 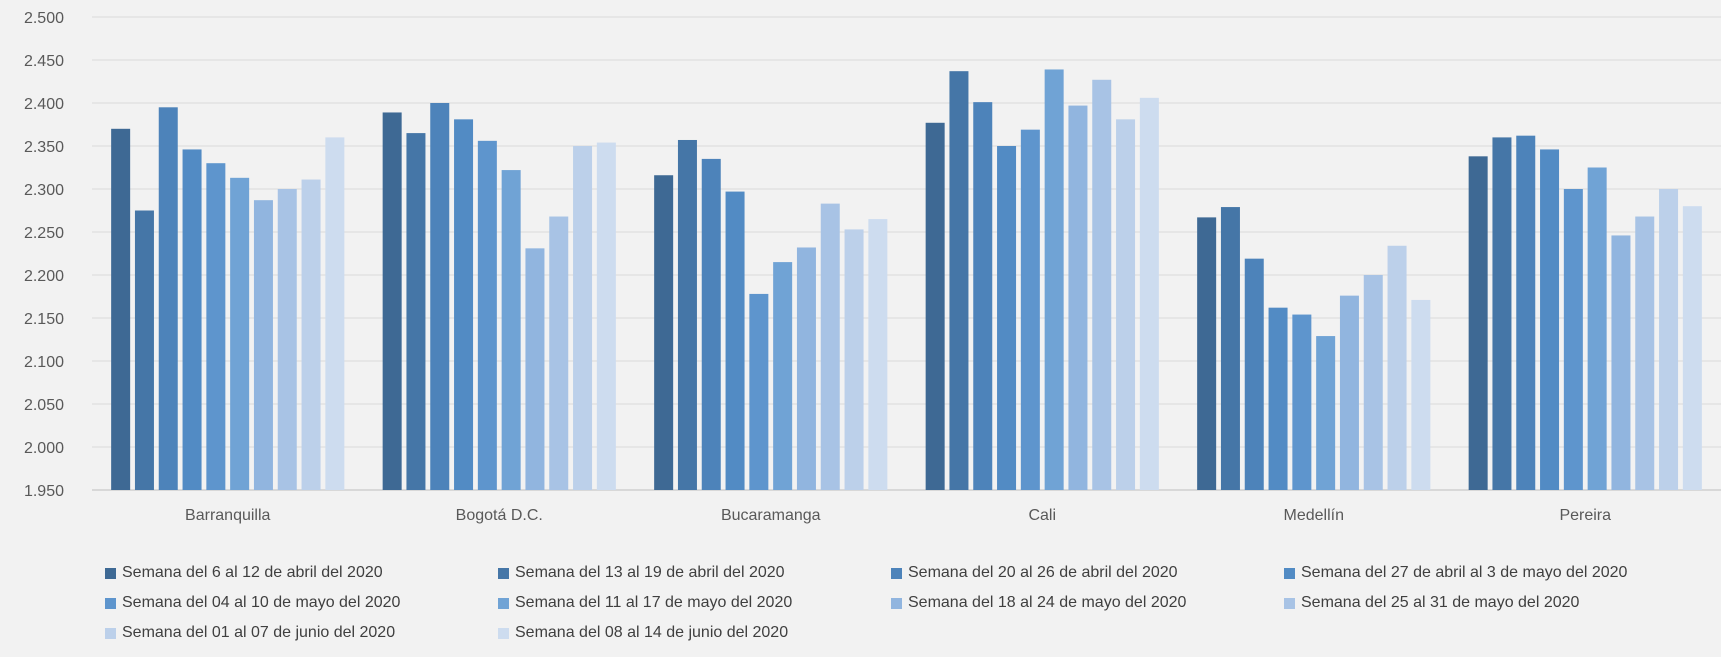 I want to click on legend-label: Semana del 11 al 17 de mayo del 2020, so click(x=654, y=602).